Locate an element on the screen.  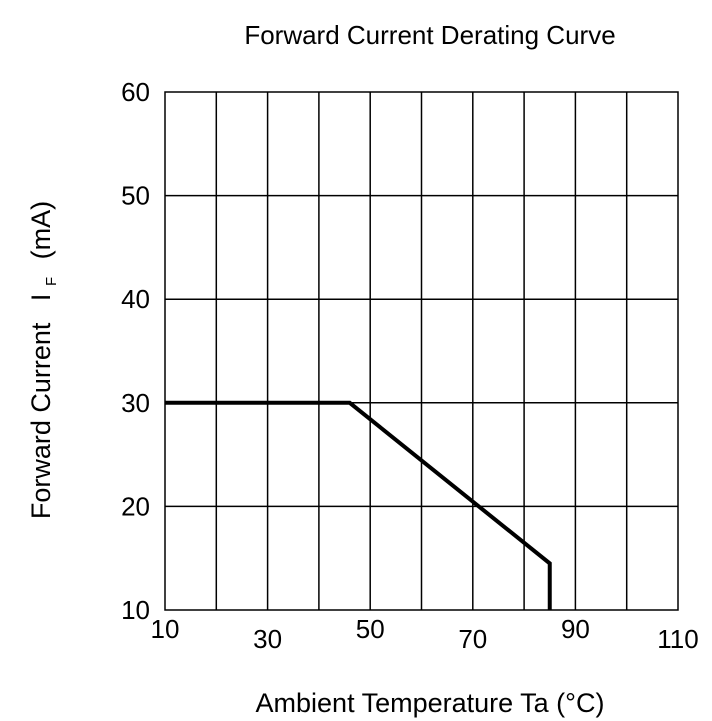
chart-title: Forward Current Derating Curve is located at coordinates (429, 35).